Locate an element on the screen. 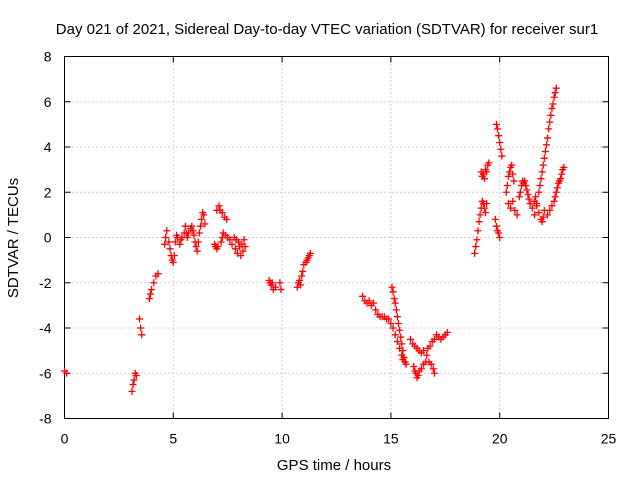 This screenshot has width=640, height=480. y-tick-label: -8 is located at coordinates (45, 419).